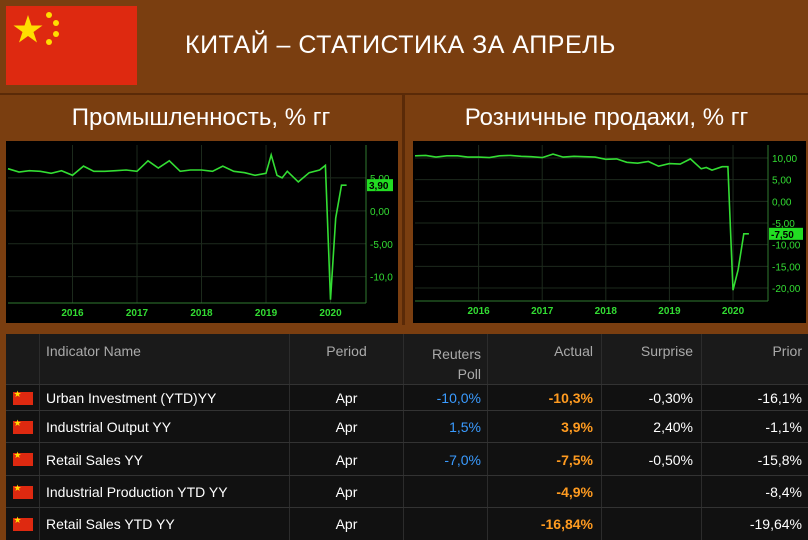  I want to click on prior-value: -15,8%, so click(779, 459).